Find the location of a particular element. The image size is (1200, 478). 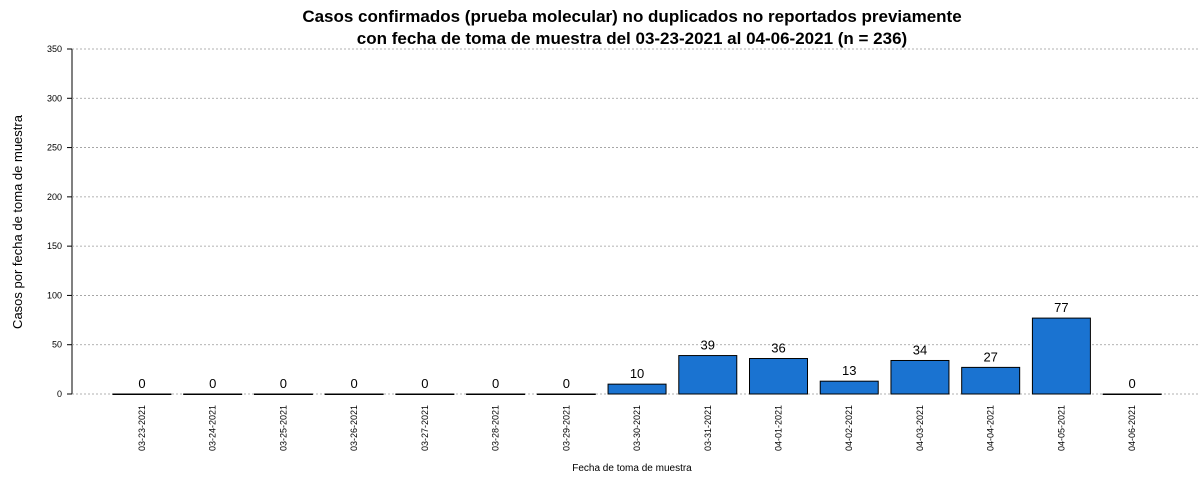

x-tick-label: 03-23-2021 is located at coordinates (142, 428).